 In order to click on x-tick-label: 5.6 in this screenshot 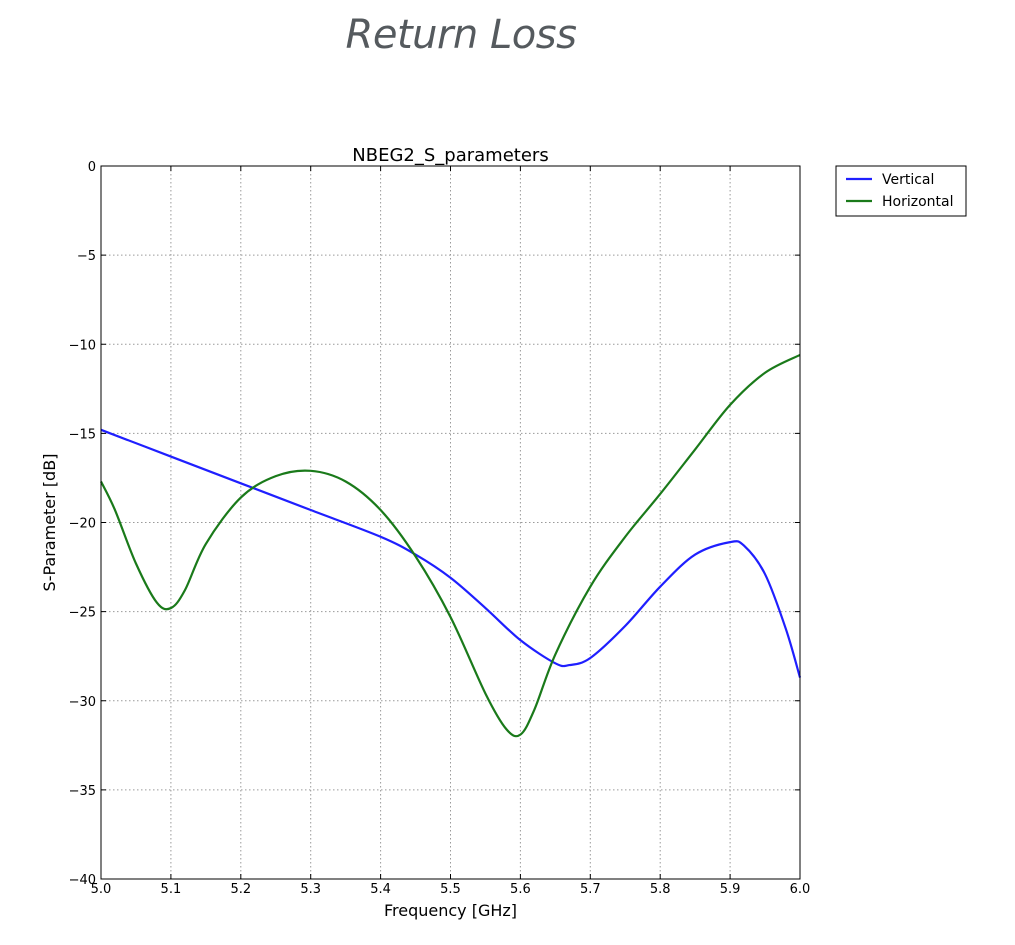, I will do `click(520, 889)`.